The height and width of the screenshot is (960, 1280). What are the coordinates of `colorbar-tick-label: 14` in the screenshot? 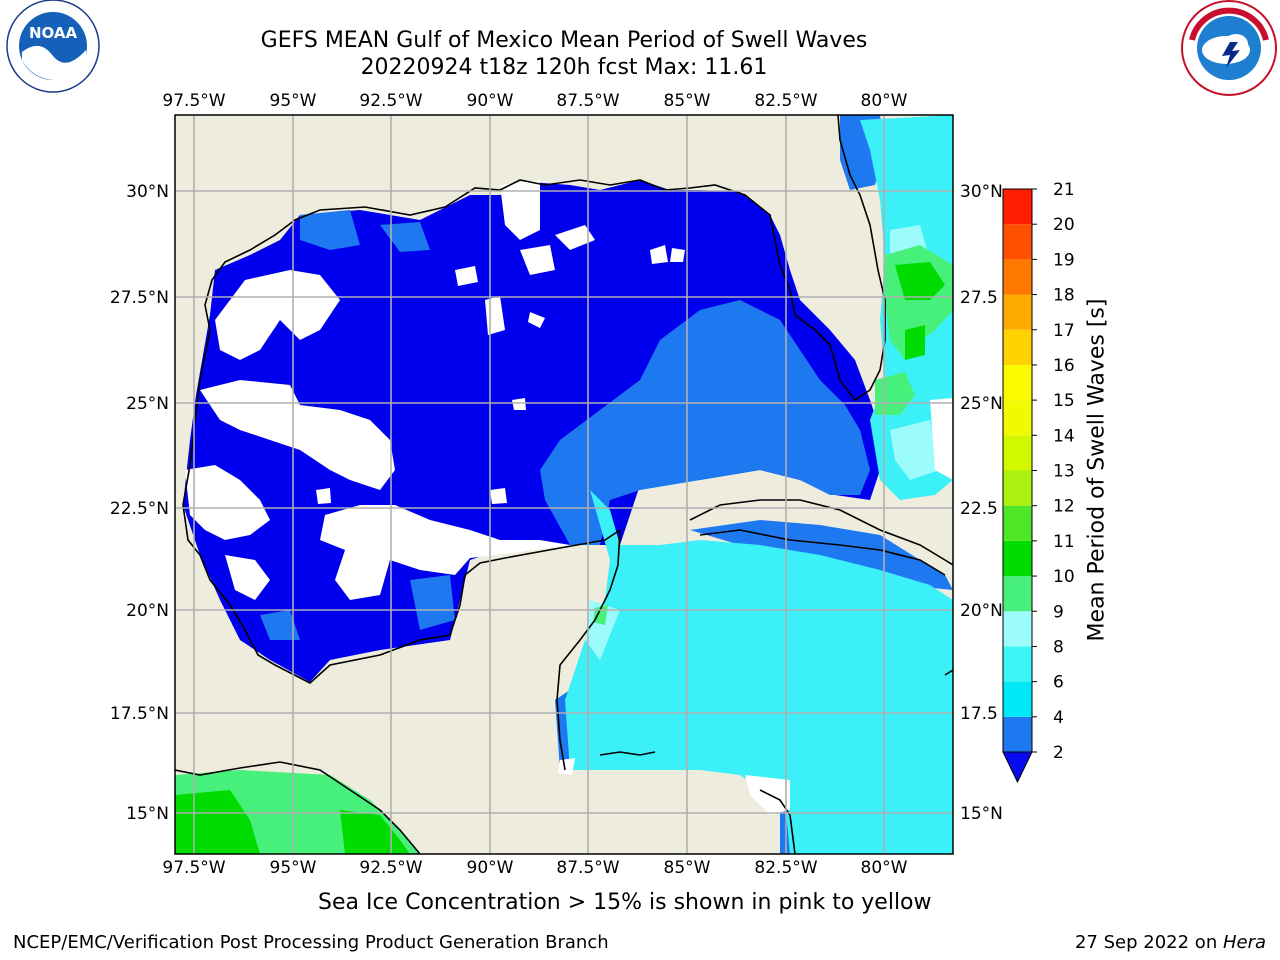 It's located at (1064, 436).